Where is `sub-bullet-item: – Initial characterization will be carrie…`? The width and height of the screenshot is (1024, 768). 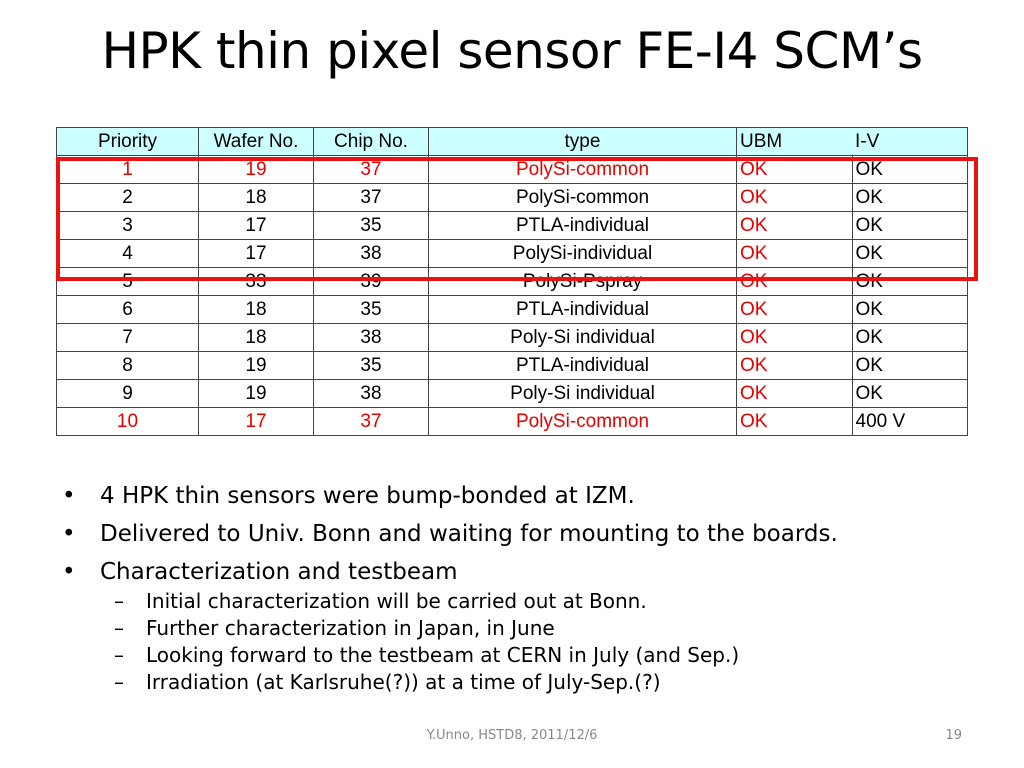 sub-bullet-item: – Initial characterization will be carrie… is located at coordinates (550, 601).